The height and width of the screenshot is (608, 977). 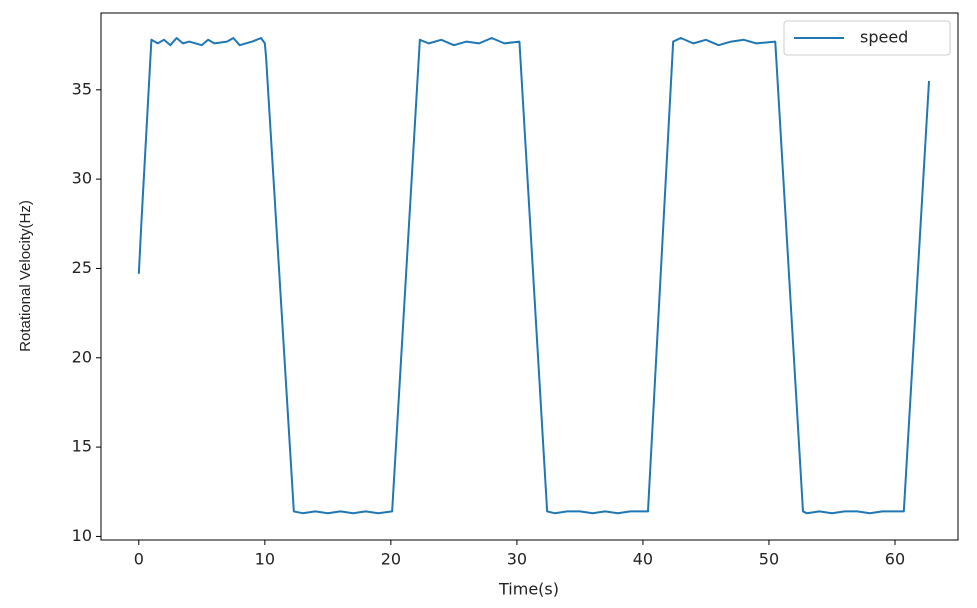 I want to click on y-tick-label: 10, so click(x=82, y=535).